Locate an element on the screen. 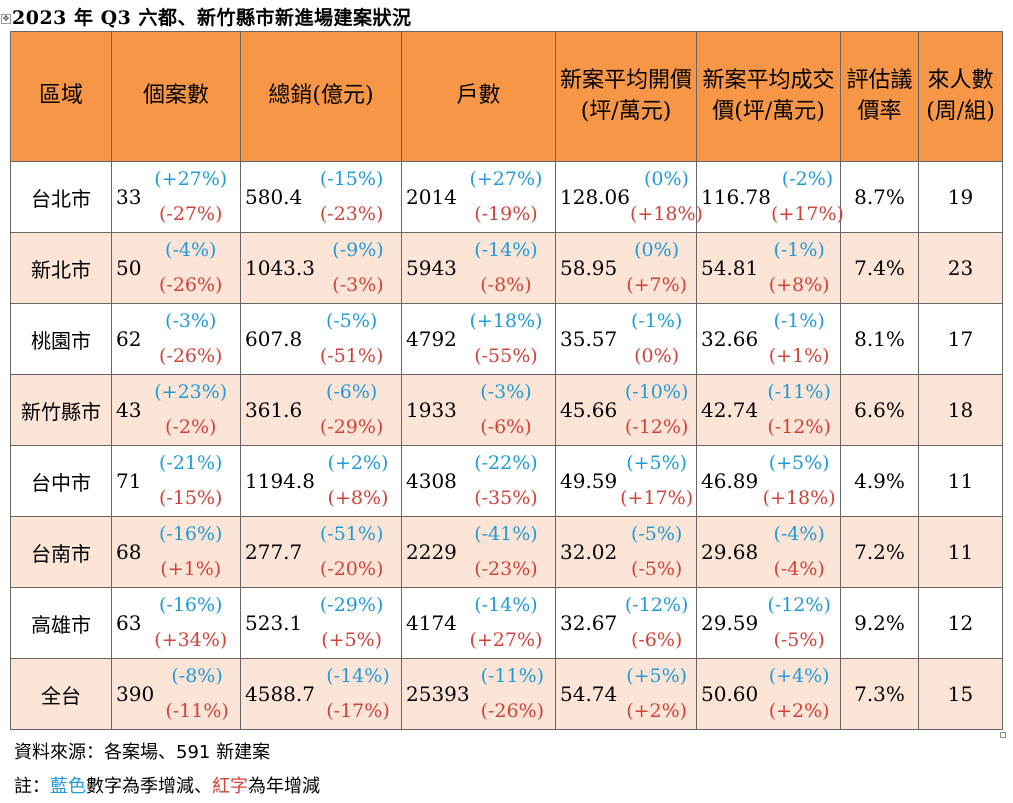 This screenshot has width=1013, height=803. sales-cell-content: 361.6 (-6%) (-29%) is located at coordinates (321, 410).